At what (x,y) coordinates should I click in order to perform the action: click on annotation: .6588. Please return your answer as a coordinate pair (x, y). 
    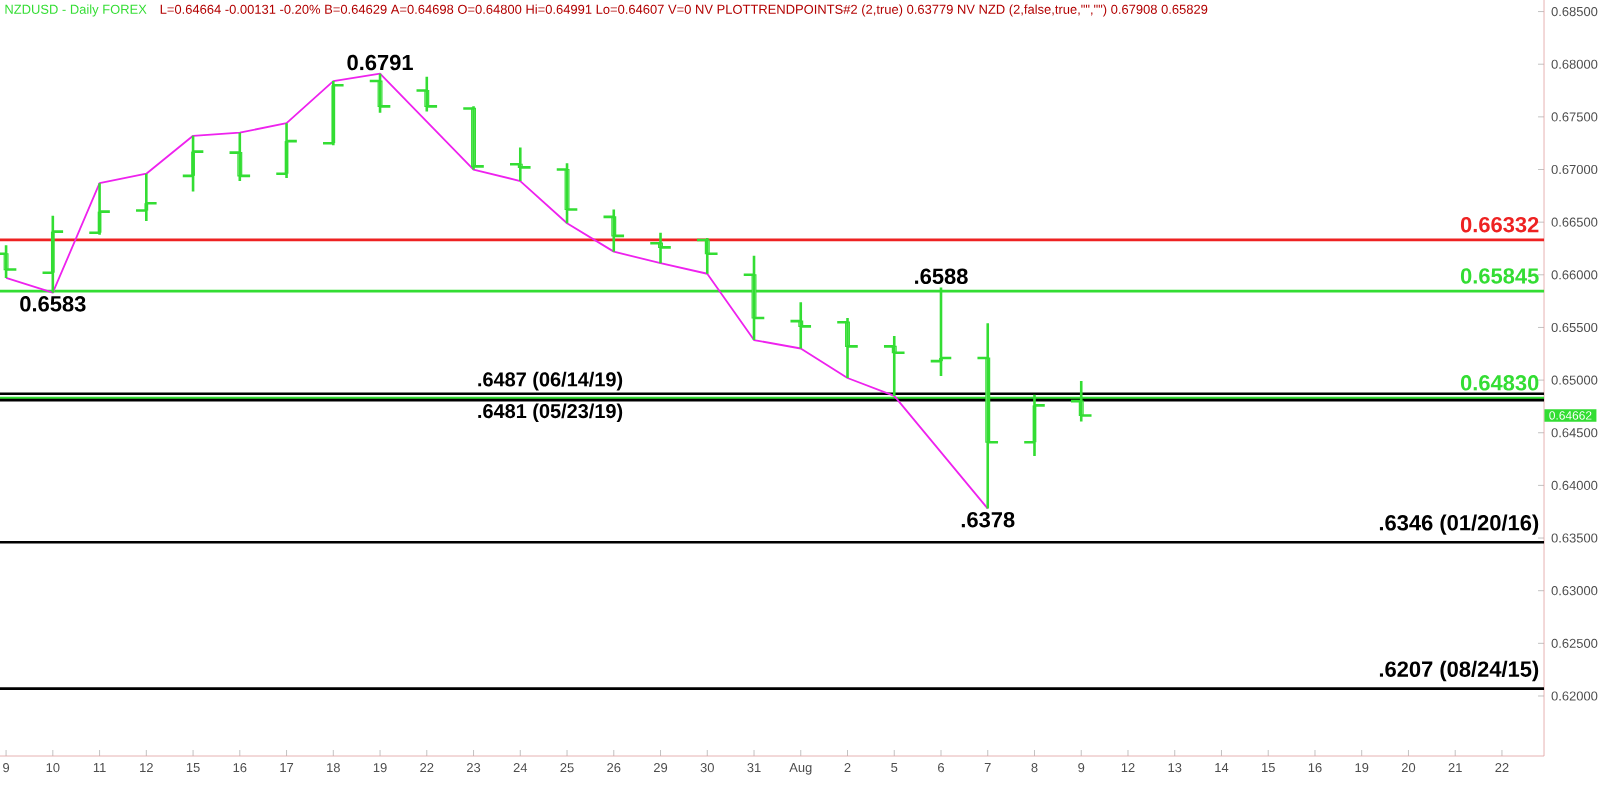
    Looking at the image, I should click on (941, 276).